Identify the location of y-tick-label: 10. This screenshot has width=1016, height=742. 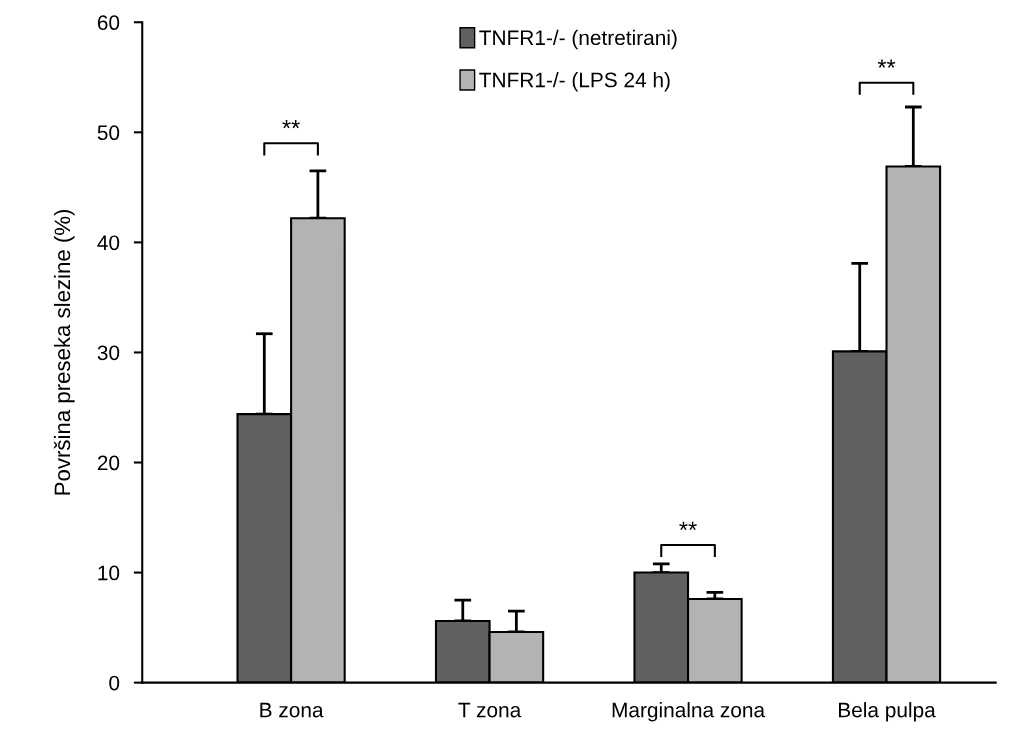
(109, 573).